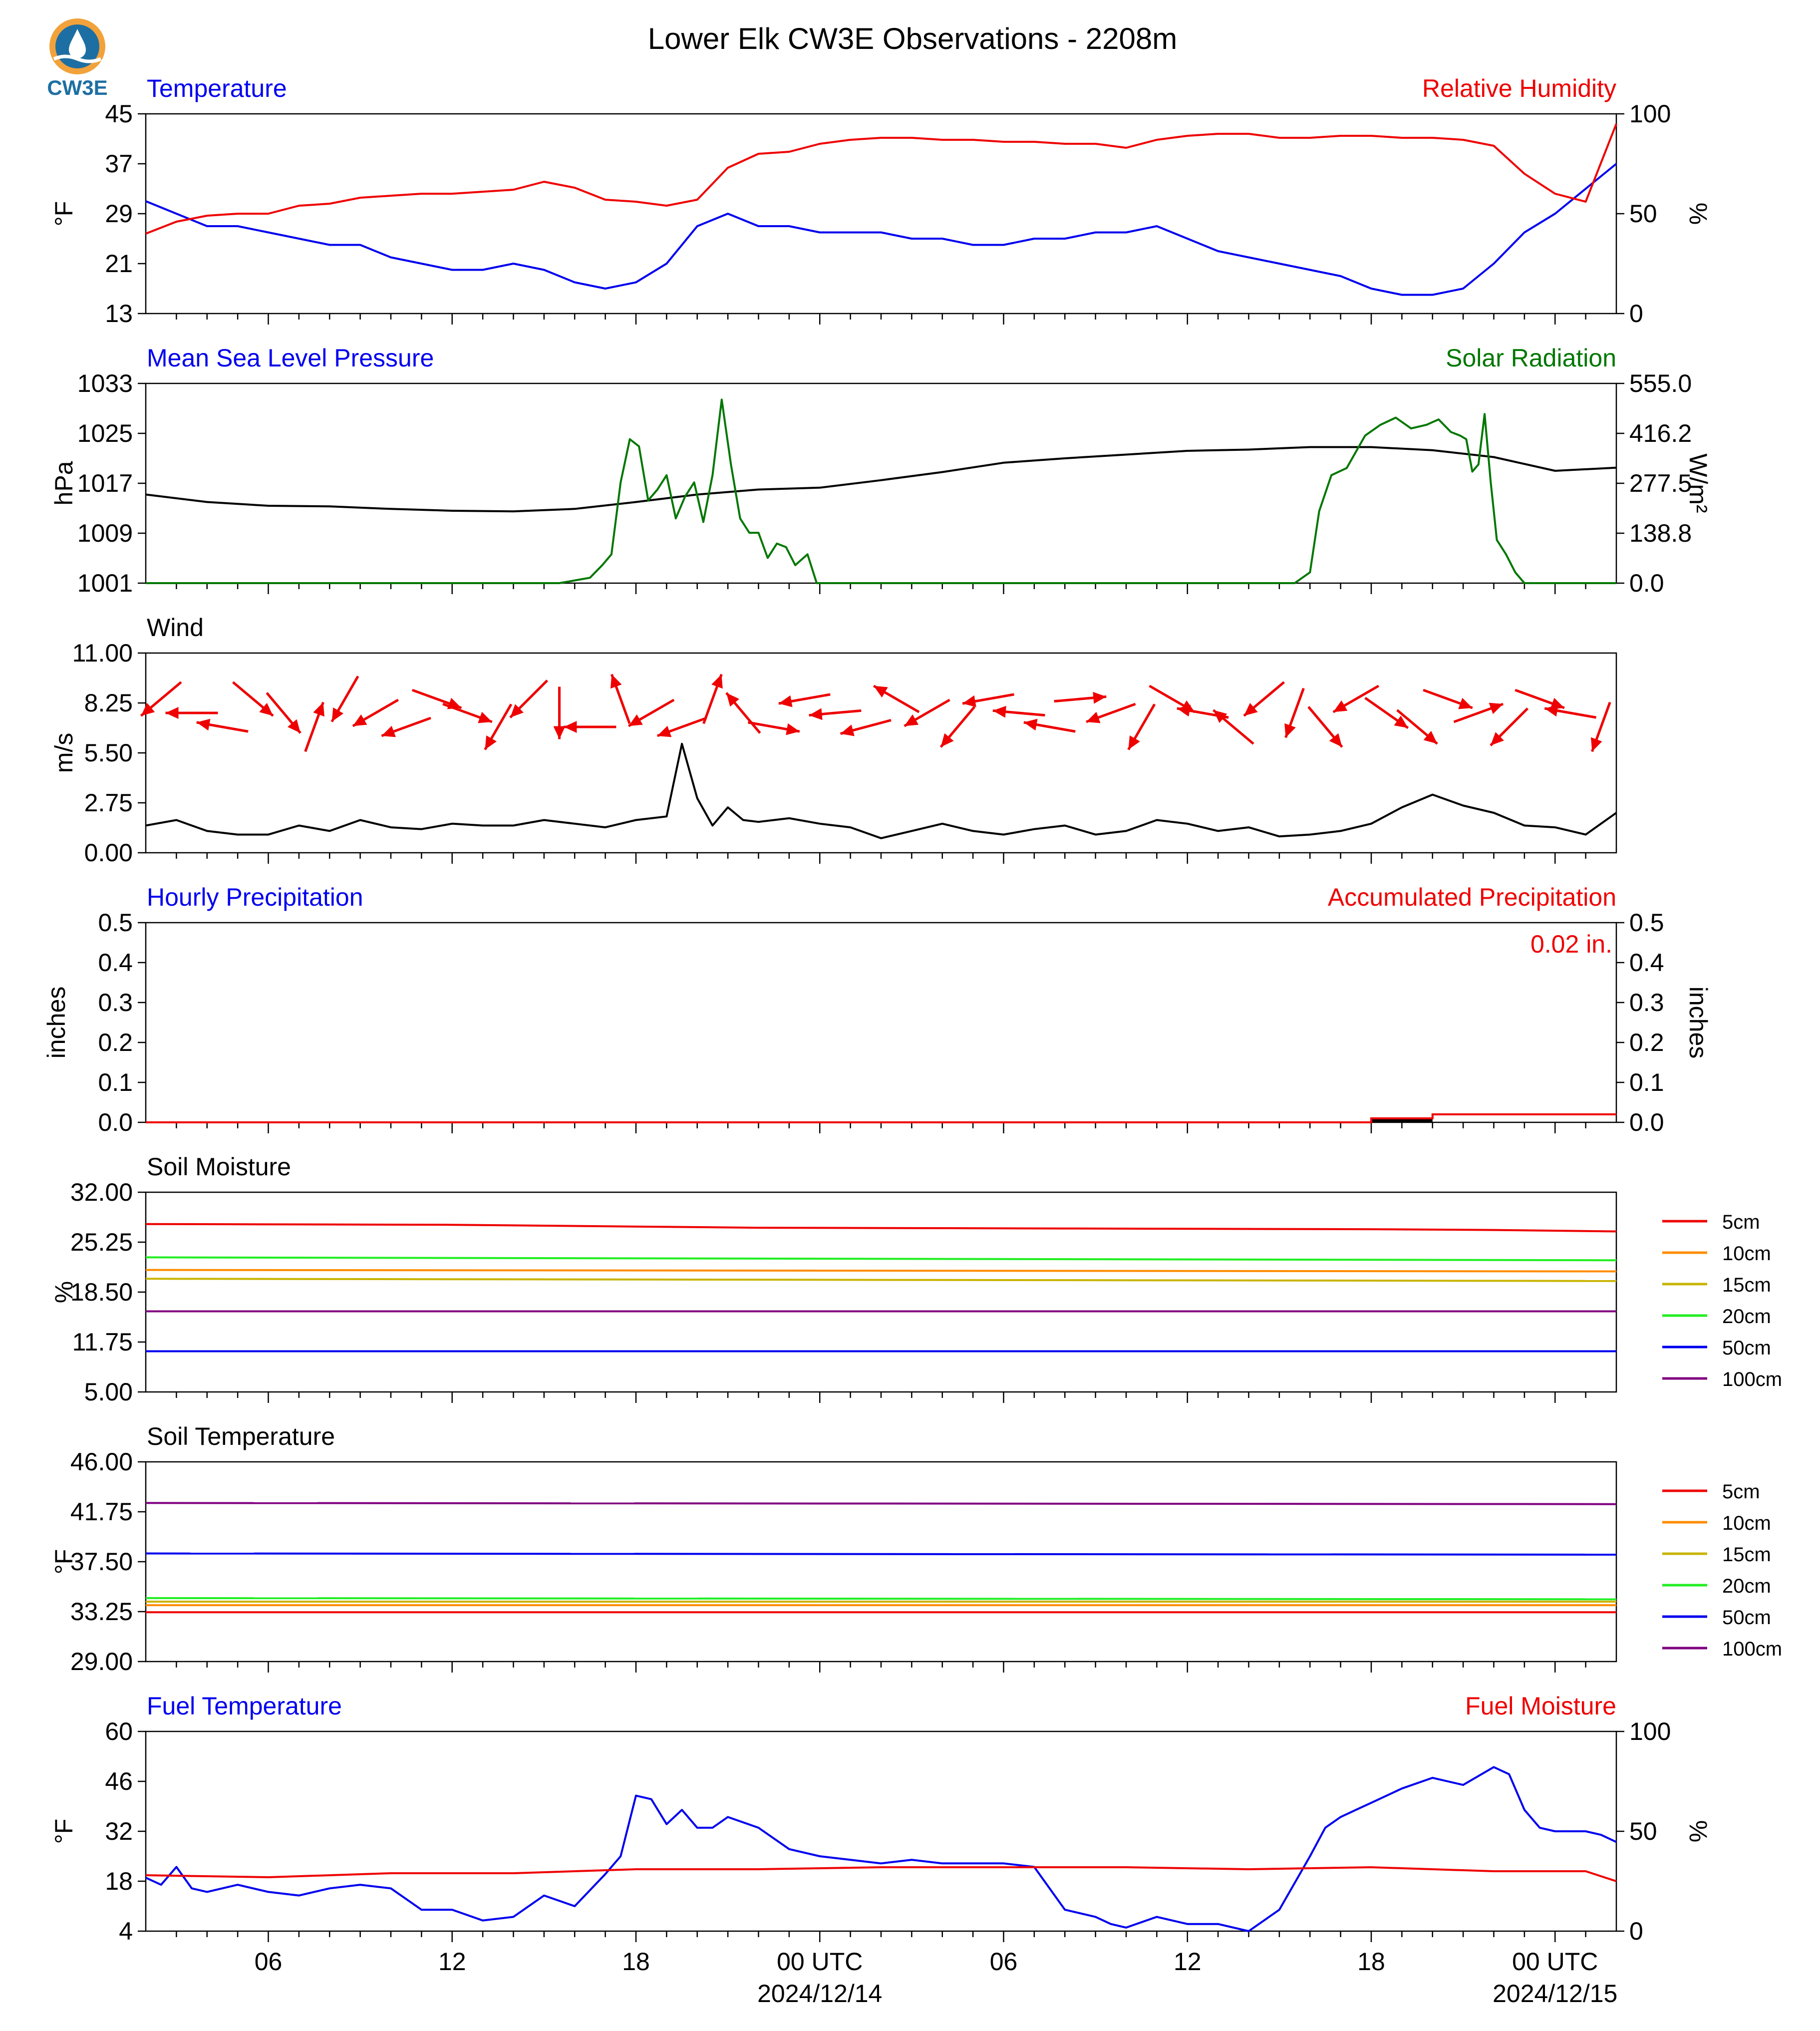 The width and height of the screenshot is (1820, 2031). Describe the element at coordinates (101, 1662) in the screenshot. I see `y-tick-label-left: 29.00` at that location.